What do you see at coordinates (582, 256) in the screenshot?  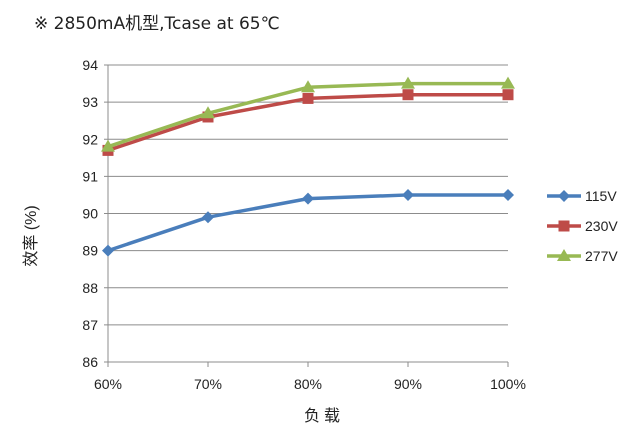 I see `legend-item: 277V` at bounding box center [582, 256].